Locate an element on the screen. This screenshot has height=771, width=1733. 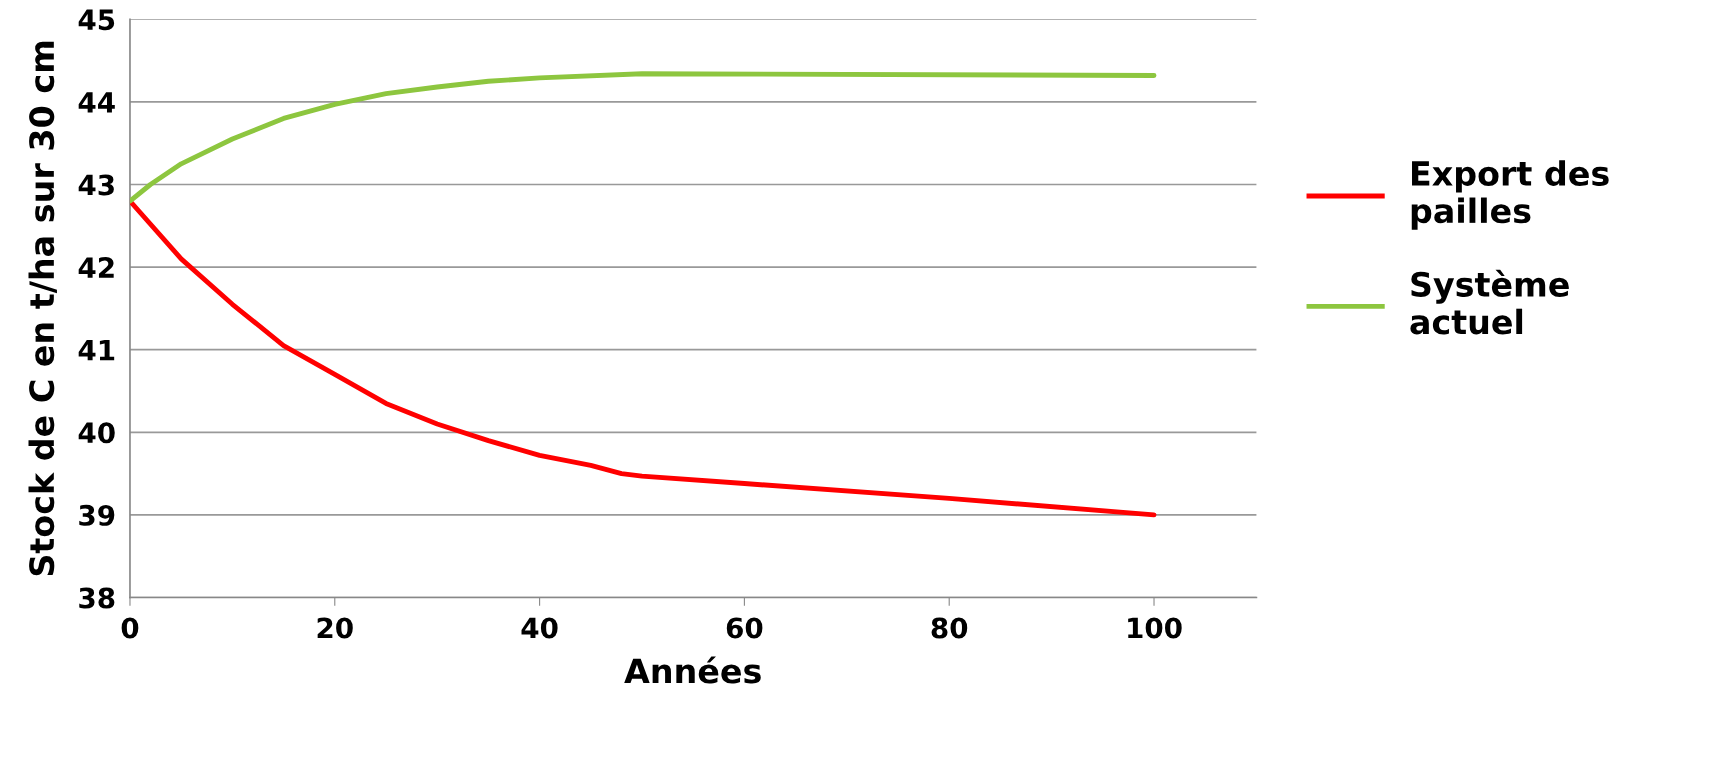
legend-label: Export des pailles is located at coordinates (1510, 195).